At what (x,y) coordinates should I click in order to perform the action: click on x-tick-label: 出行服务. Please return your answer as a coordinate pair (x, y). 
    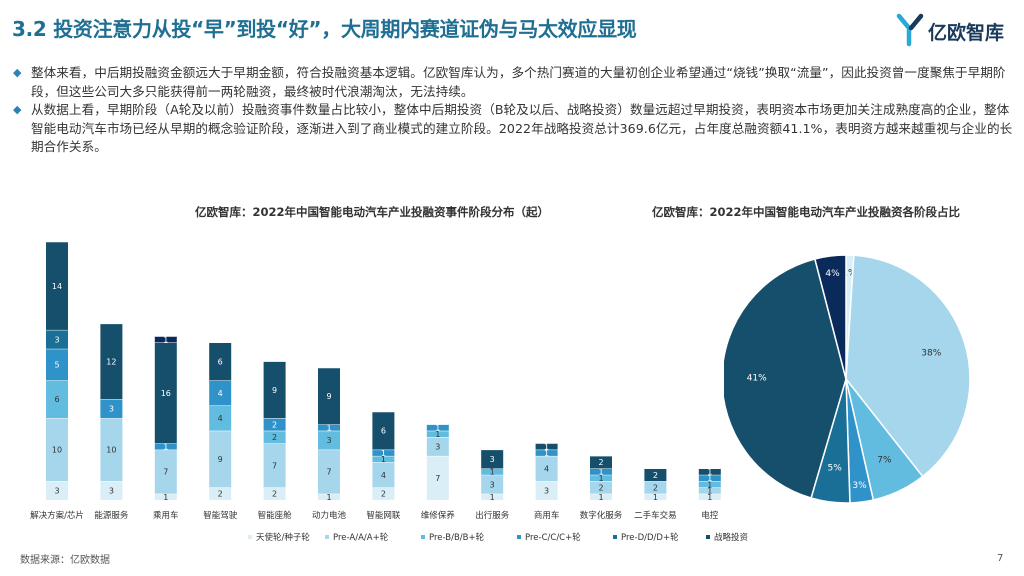
    Looking at the image, I should click on (492, 515).